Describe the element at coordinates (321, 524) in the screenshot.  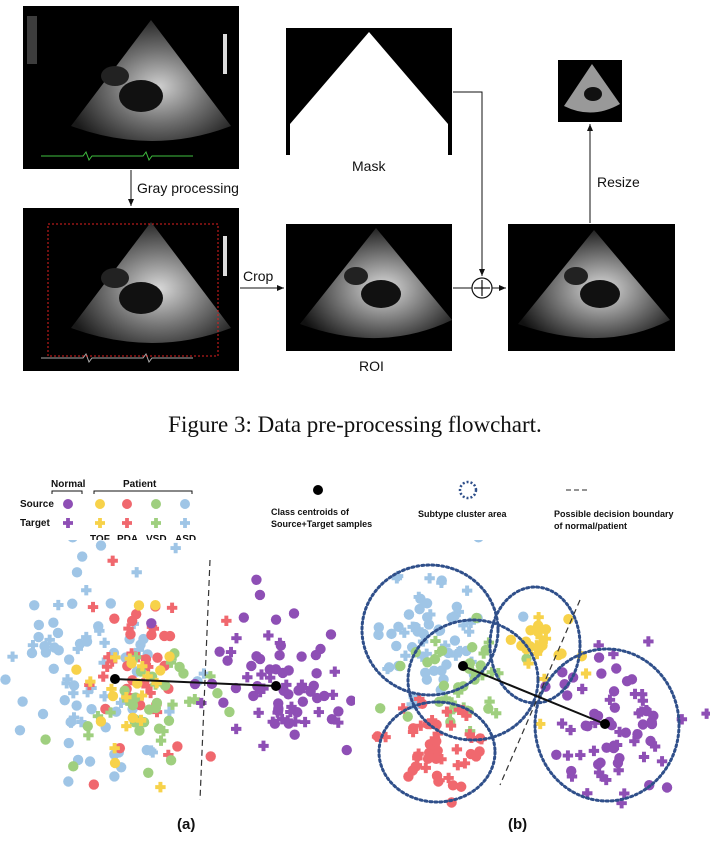
I see `centroid-label-2: Source+Target samples` at that location.